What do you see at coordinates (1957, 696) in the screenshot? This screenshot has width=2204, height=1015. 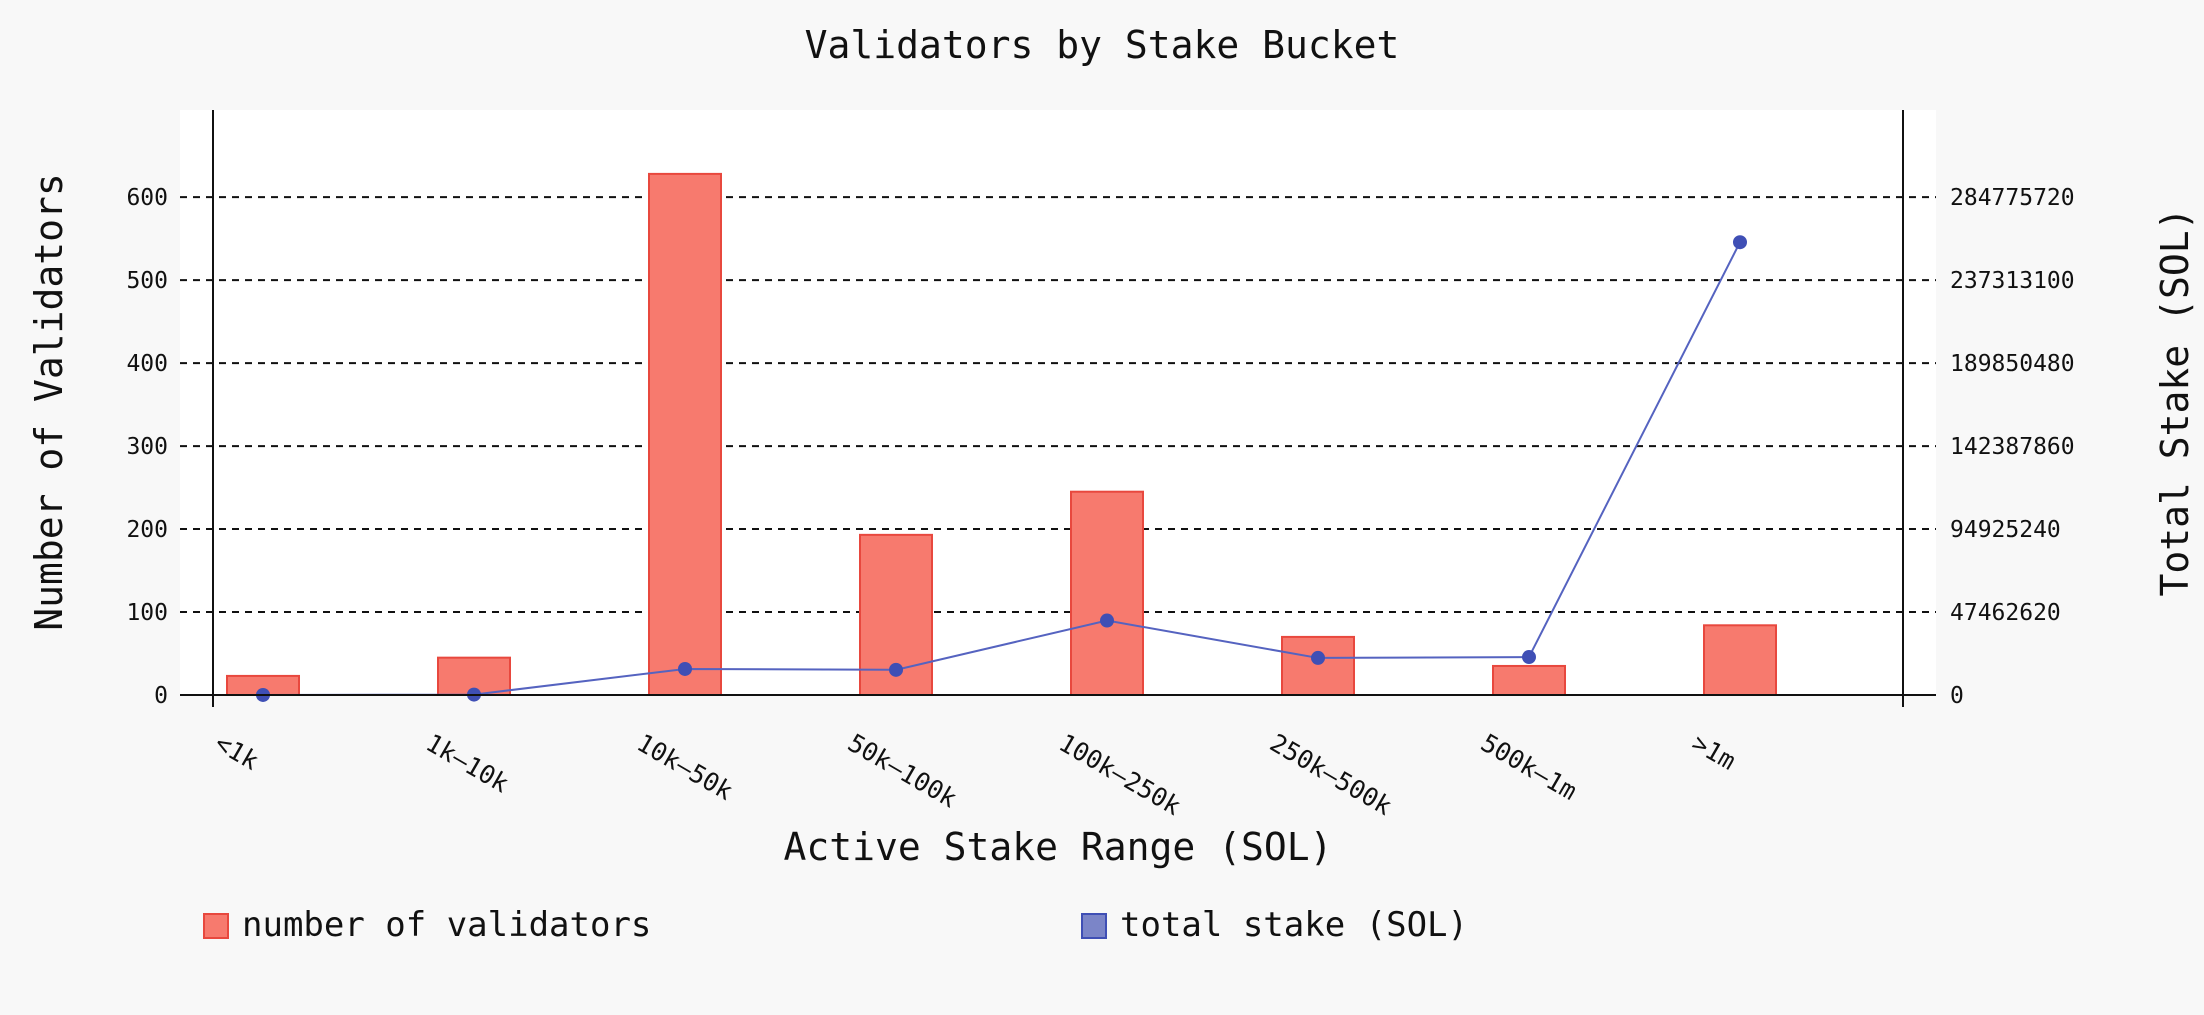 I see `y2-tick-label: 0` at bounding box center [1957, 696].